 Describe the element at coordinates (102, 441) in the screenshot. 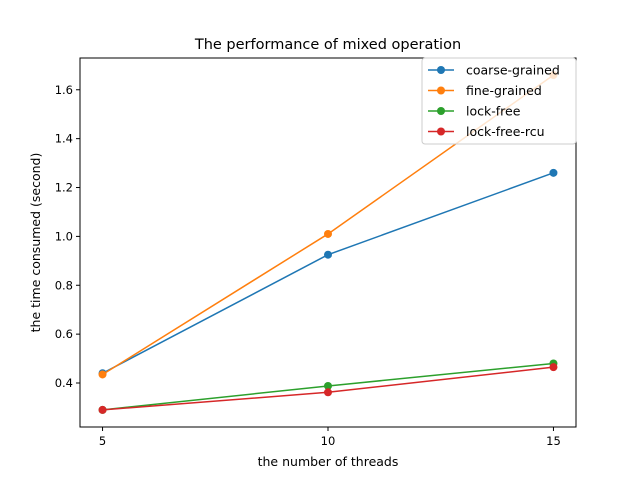

I see `x-tick-label: 5` at that location.